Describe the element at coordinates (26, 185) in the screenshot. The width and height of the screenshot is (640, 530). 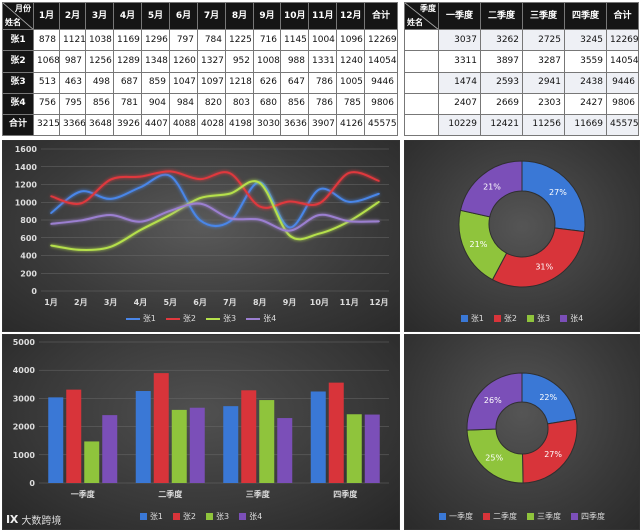
I see `line-chart-y-tick-label: 1200` at that location.